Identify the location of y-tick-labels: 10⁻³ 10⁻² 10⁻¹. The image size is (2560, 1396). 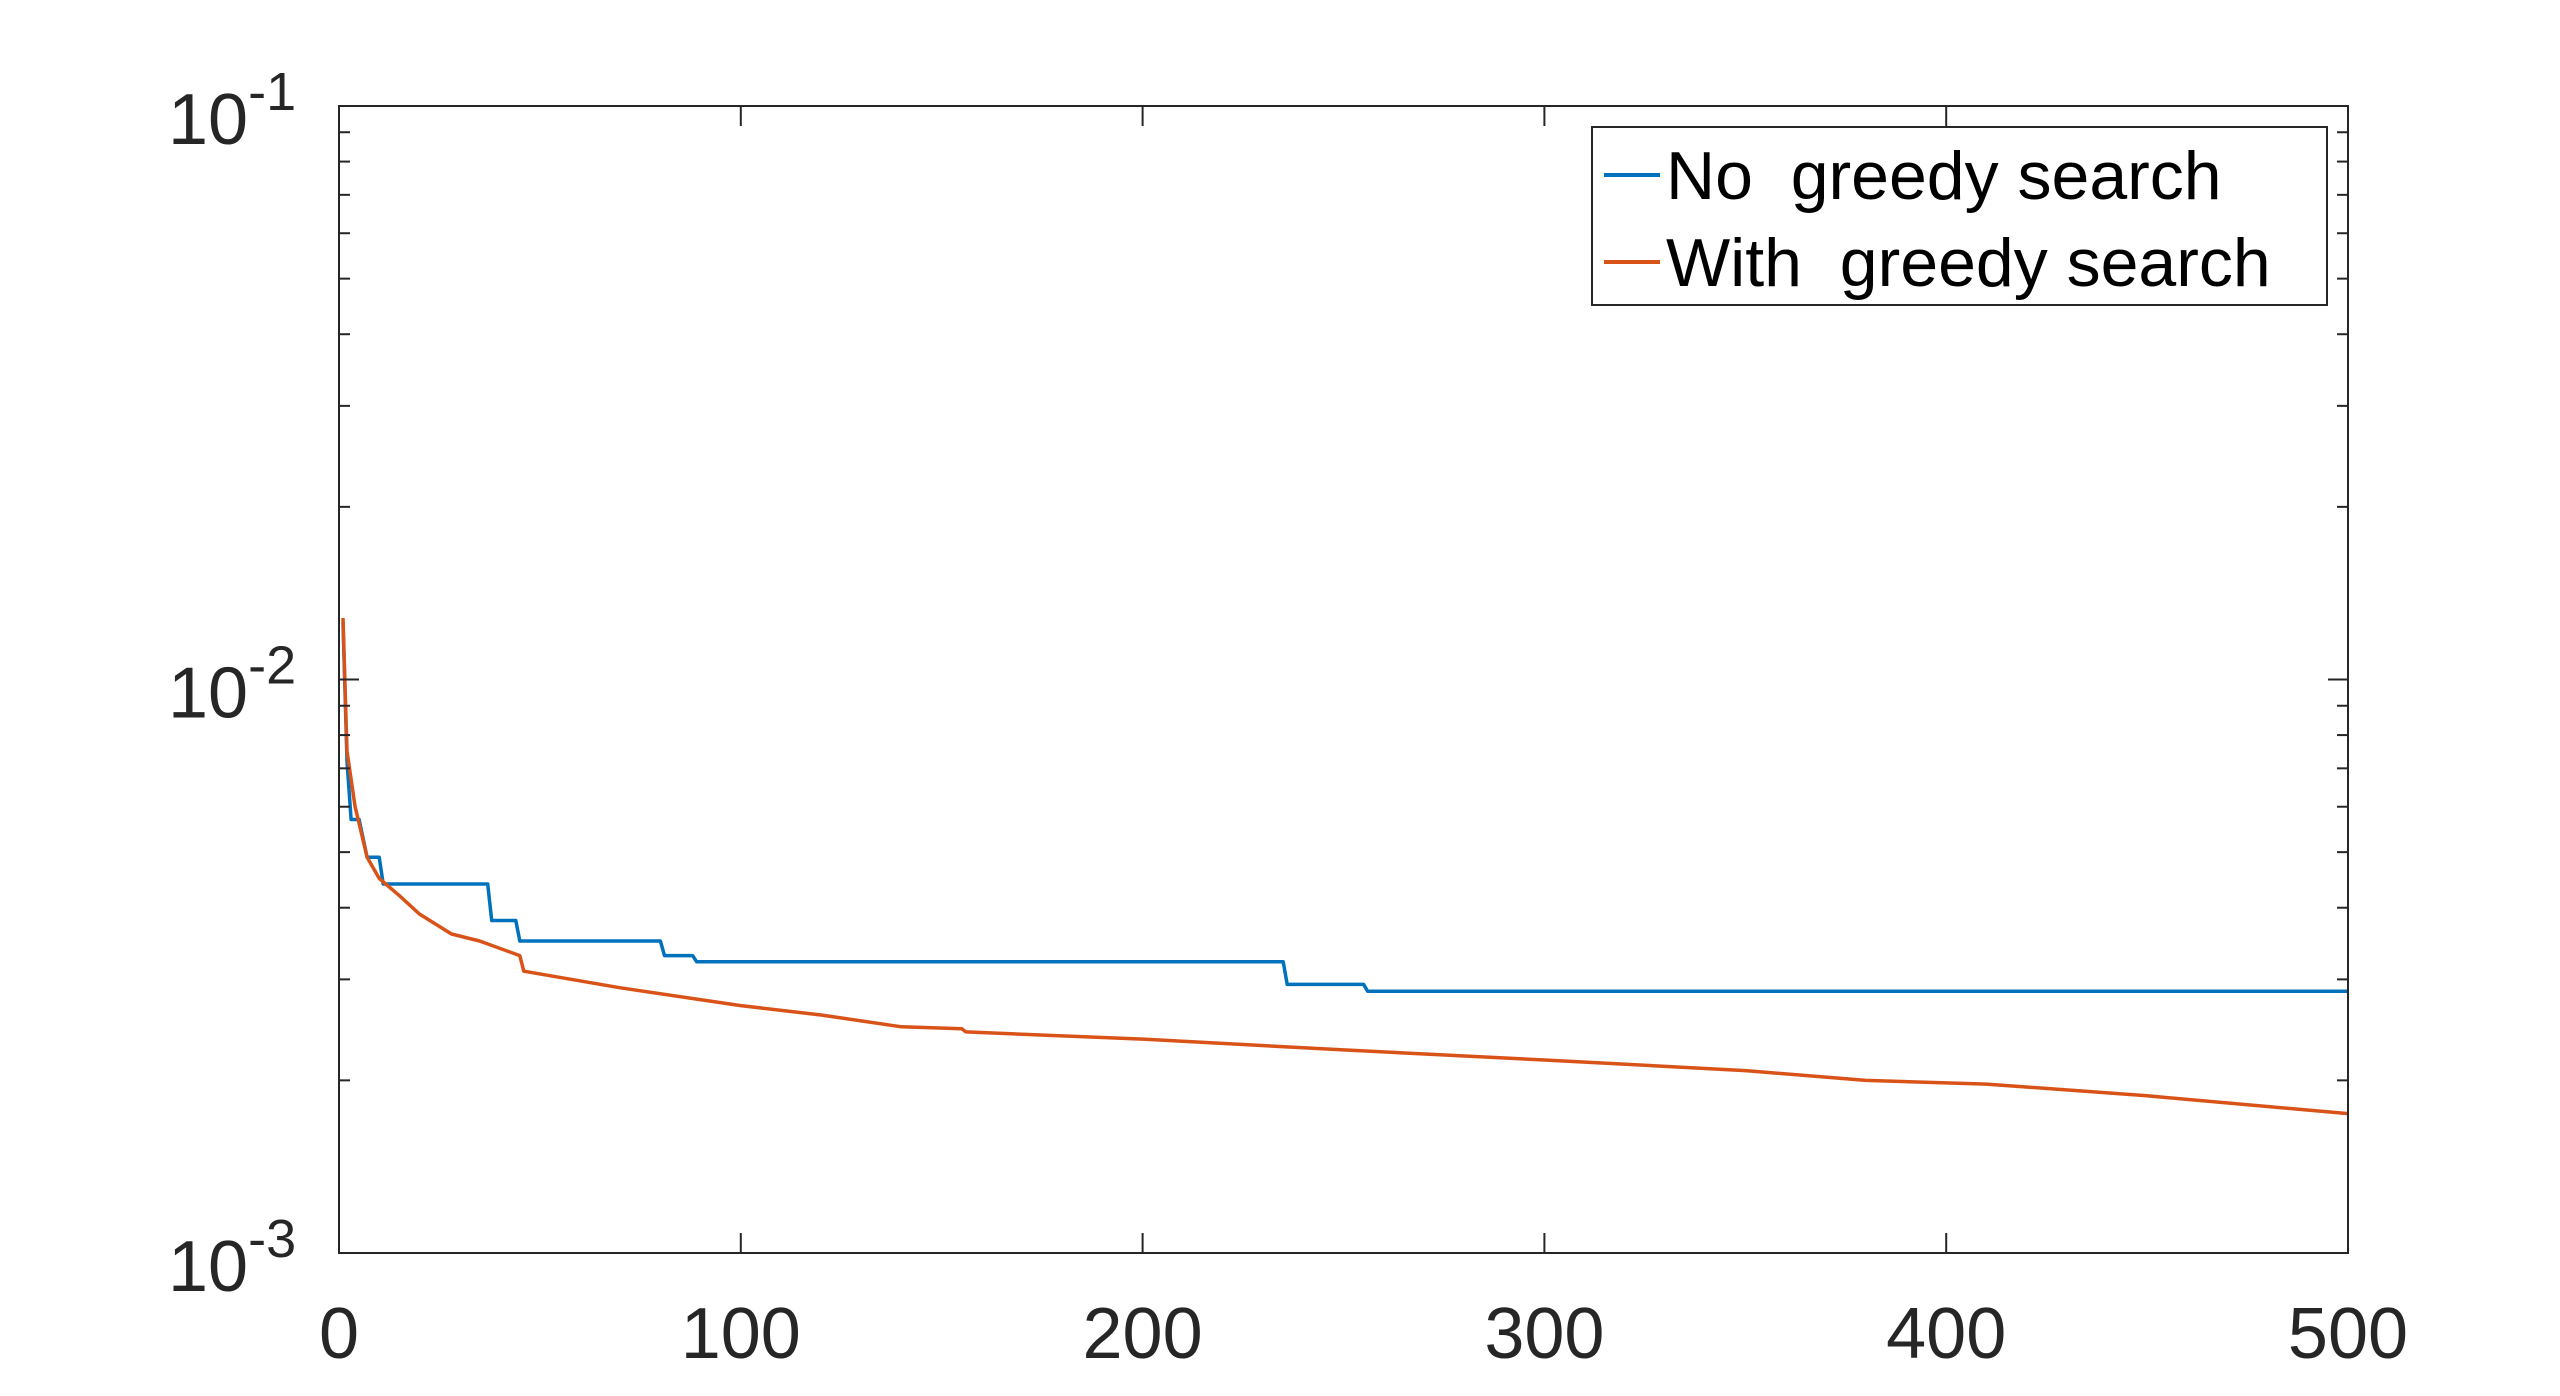
(232, 684).